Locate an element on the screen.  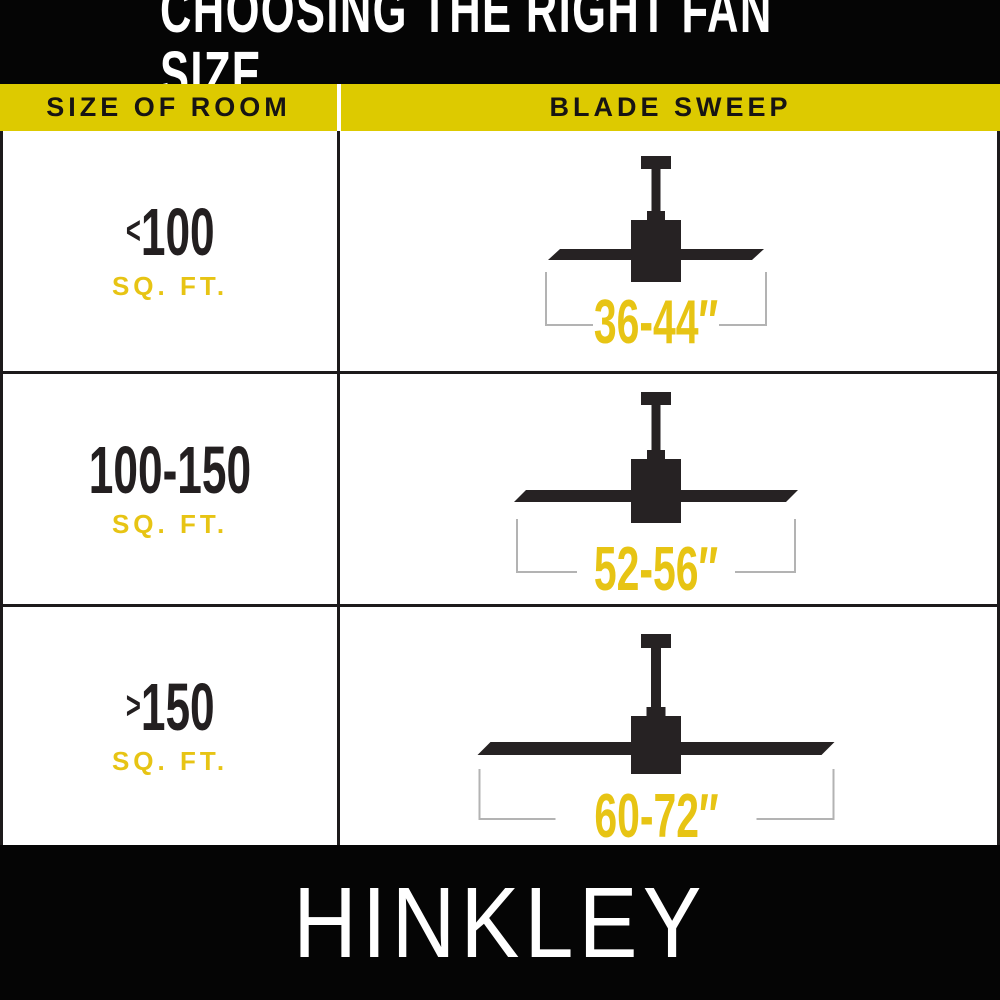
title-bar: CHOOSING THE RIGHT FAN SIZE is located at coordinates (500, 53).